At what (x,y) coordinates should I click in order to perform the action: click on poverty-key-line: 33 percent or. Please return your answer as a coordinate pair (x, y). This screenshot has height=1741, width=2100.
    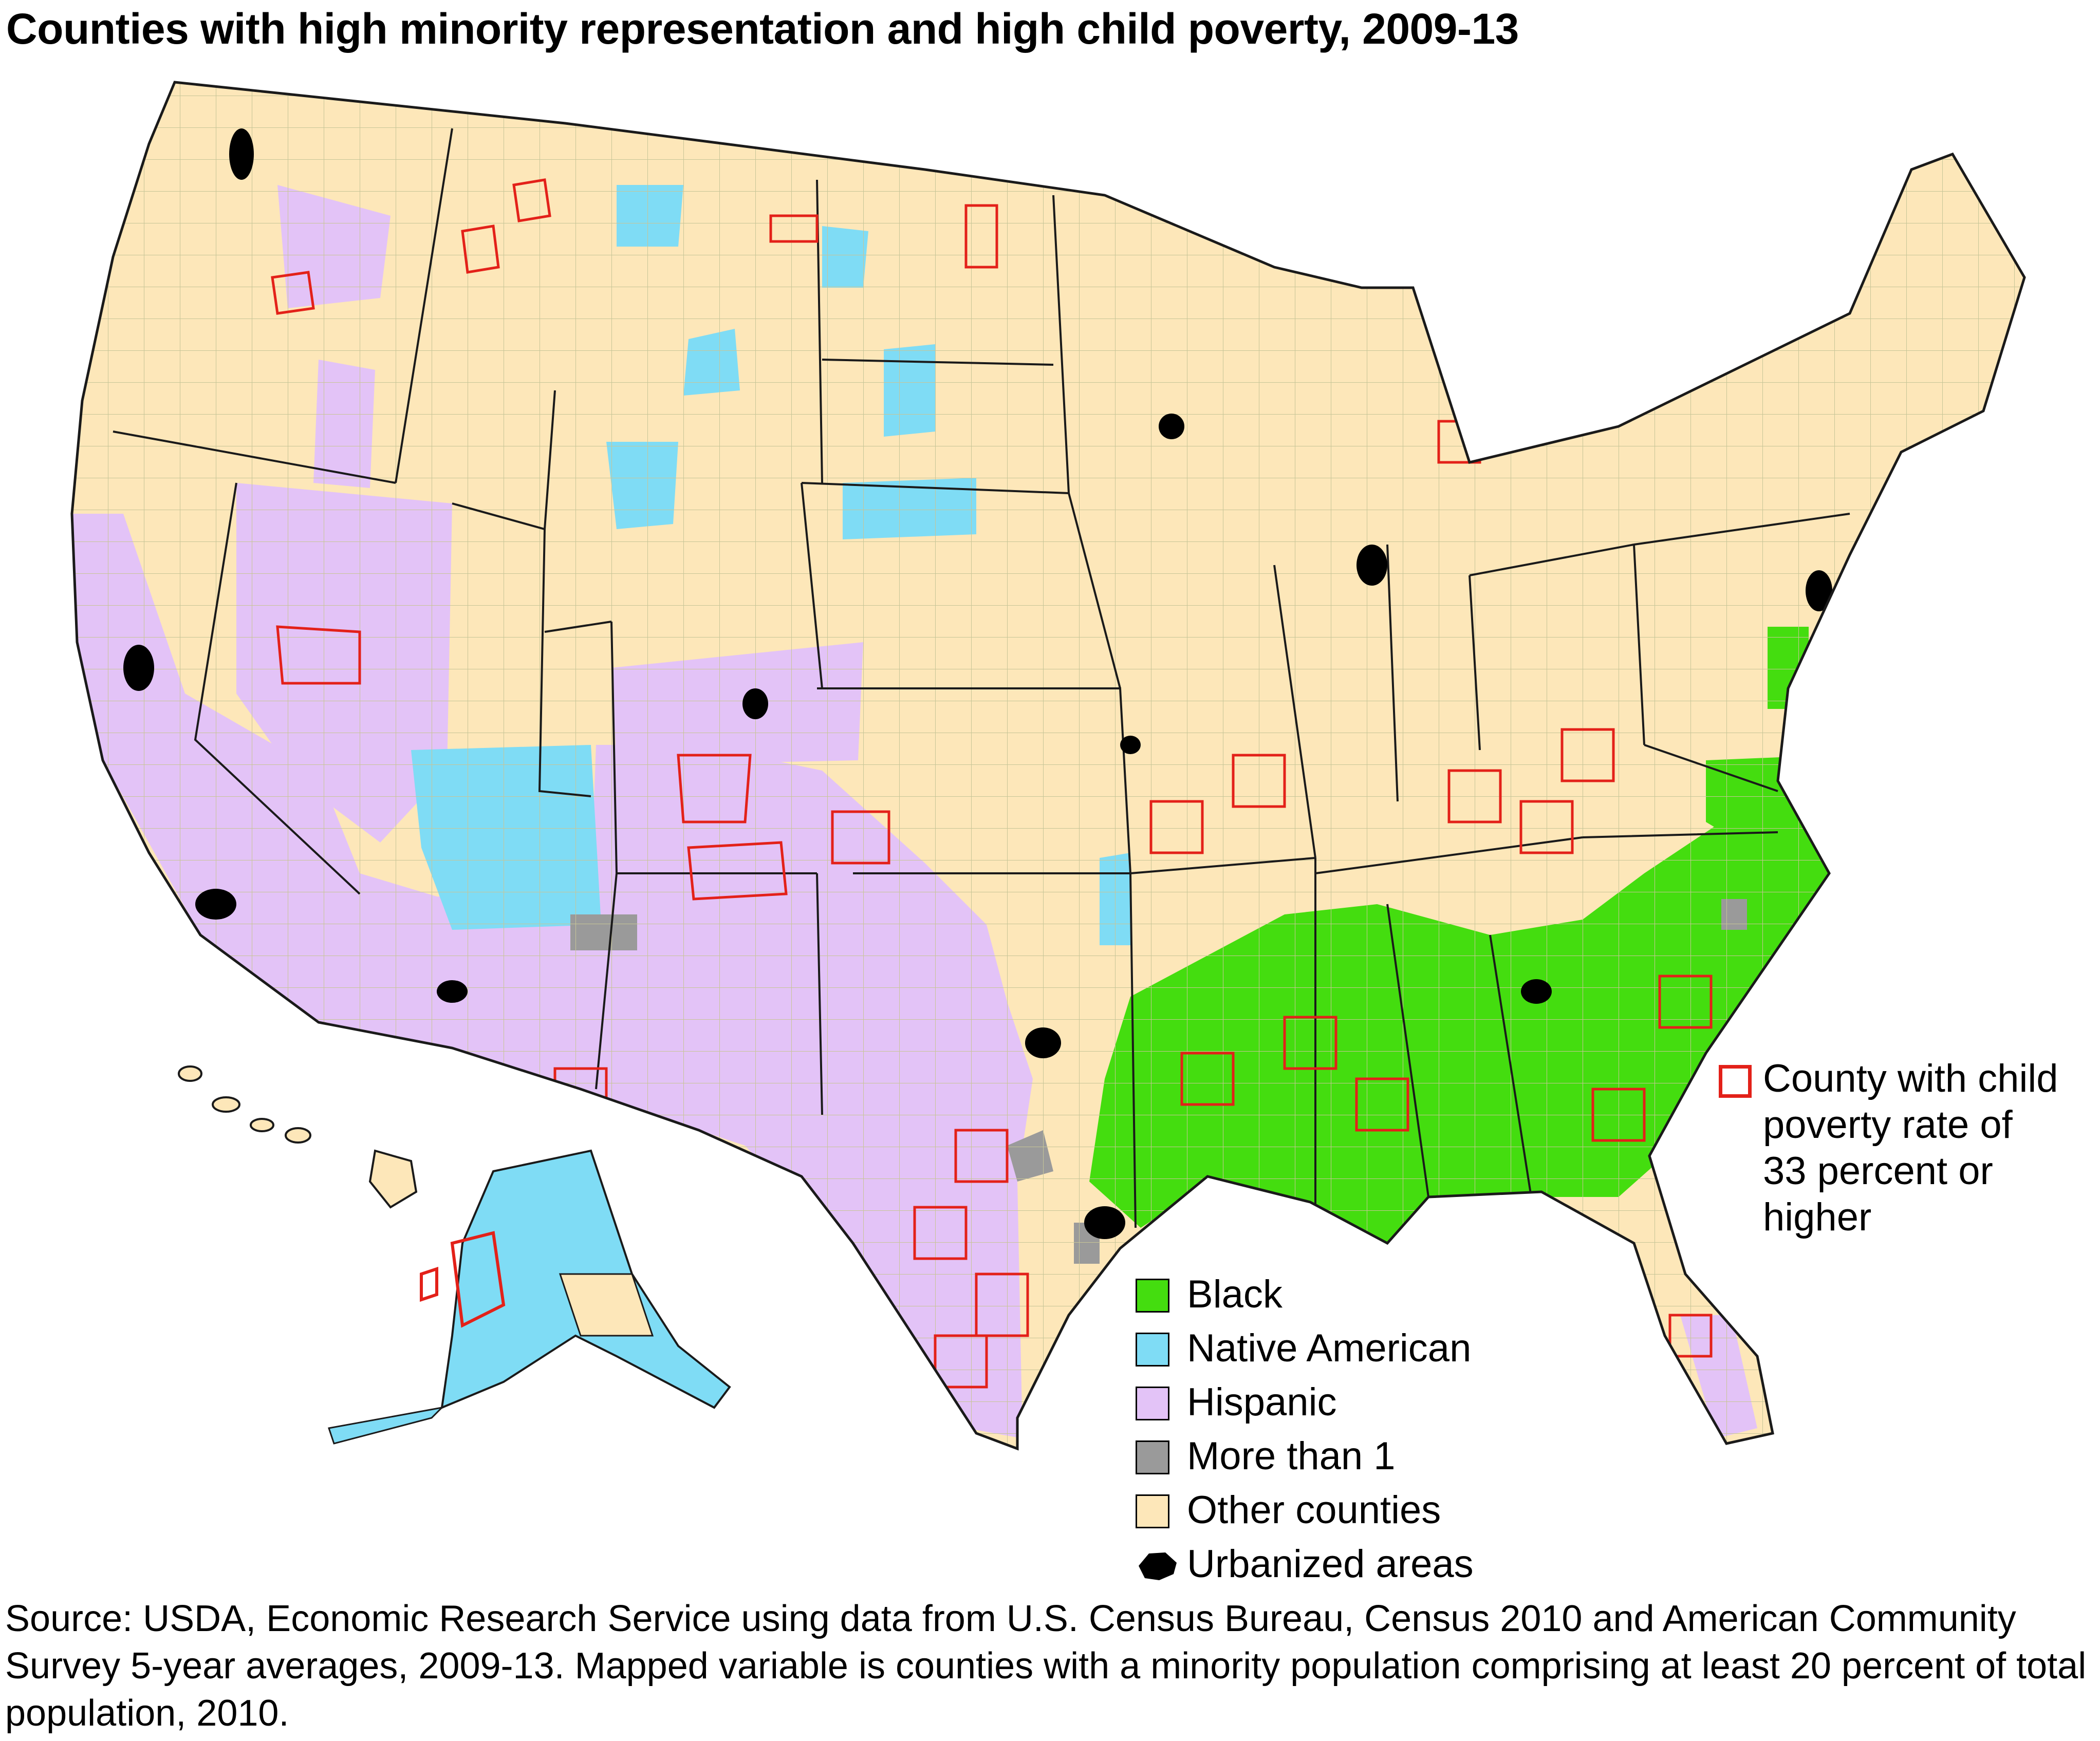
    Looking at the image, I should click on (1878, 1171).